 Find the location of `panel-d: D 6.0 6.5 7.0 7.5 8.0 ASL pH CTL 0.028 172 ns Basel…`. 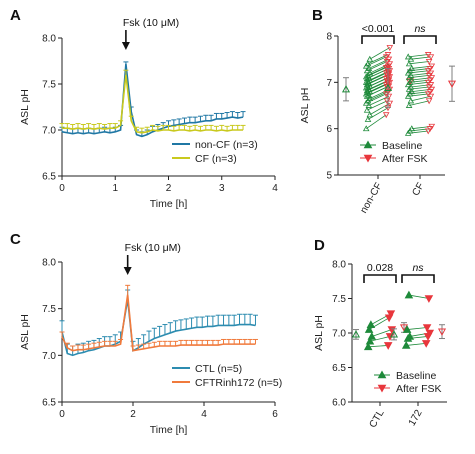

panel-d: D 6.0 6.5 7.0 7.5 8.0 ASL pH CTL 0.028 172 ns Basel… is located at coordinates (380, 333).